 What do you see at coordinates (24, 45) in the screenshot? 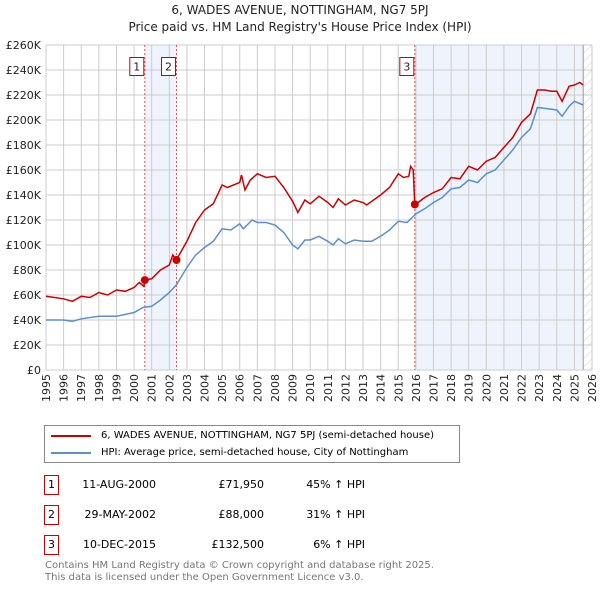
I see `y-tick-label: £260K` at bounding box center [24, 45].